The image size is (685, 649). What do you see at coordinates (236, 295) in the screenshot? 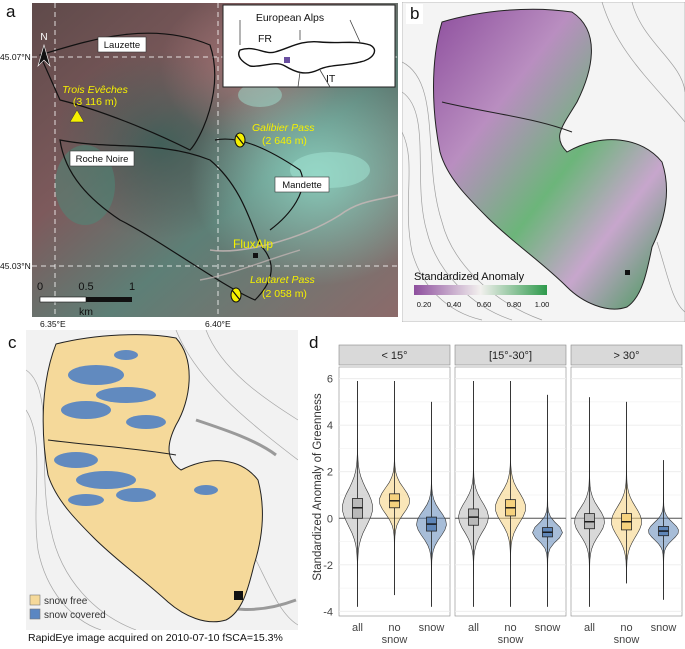
I see `lautaret-pass-icon` at bounding box center [236, 295].